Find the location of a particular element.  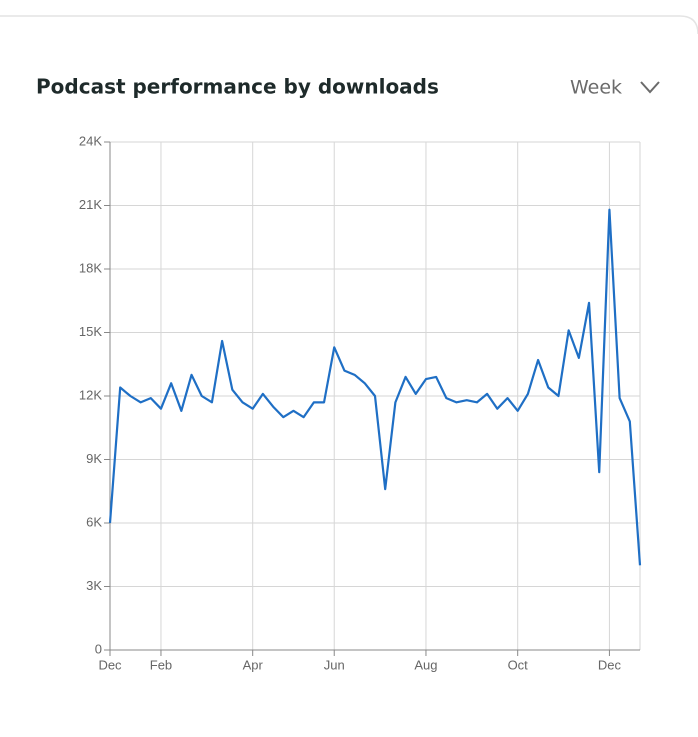

y-tick-label: 24K is located at coordinates (90, 140).